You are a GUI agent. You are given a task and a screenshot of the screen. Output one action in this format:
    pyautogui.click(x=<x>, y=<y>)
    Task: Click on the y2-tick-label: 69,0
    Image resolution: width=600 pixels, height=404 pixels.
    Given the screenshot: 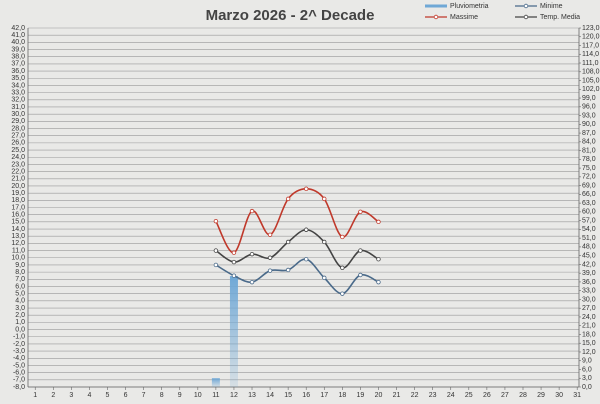 What is the action you would take?
    pyautogui.click(x=589, y=185)
    